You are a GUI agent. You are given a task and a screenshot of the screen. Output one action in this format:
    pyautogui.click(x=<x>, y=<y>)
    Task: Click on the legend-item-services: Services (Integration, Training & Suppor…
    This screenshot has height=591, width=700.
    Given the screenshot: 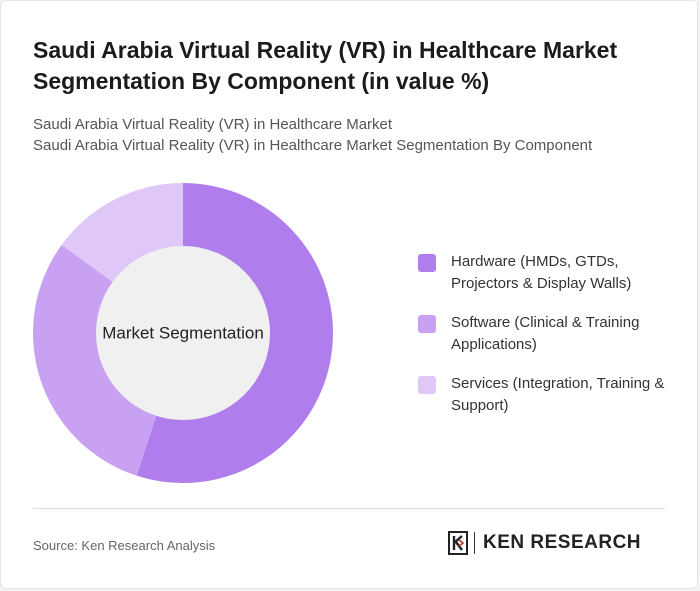 What is the action you would take?
    pyautogui.click(x=553, y=395)
    